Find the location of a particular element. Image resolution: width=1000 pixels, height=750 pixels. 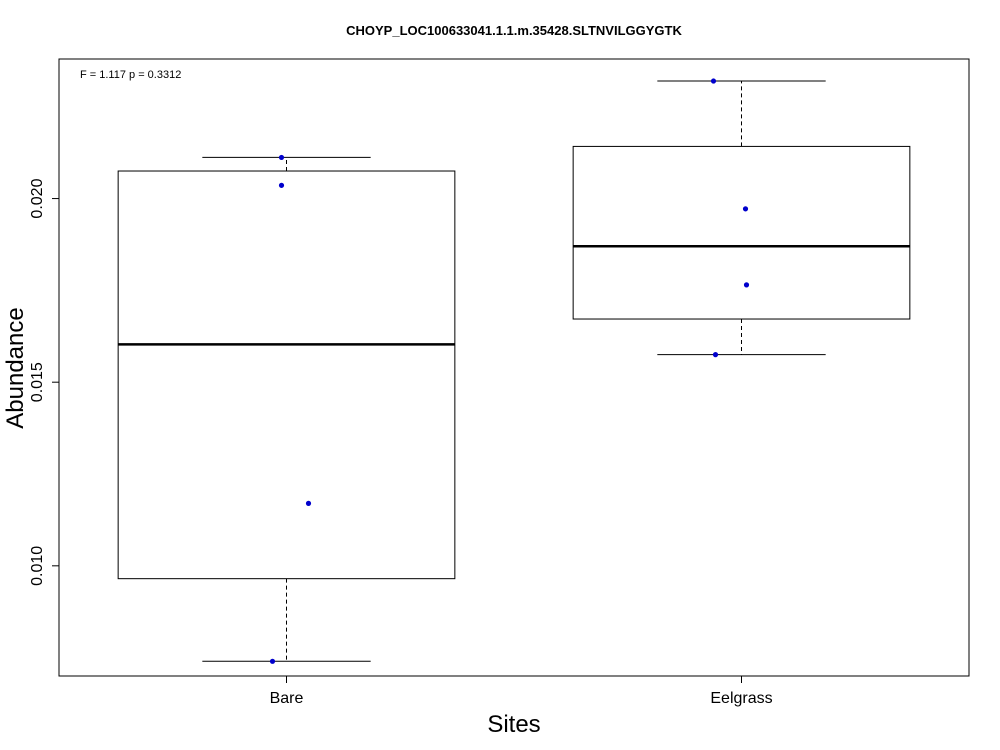

y-axis: 0.010 0.015 0.020 is located at coordinates (44, 382).